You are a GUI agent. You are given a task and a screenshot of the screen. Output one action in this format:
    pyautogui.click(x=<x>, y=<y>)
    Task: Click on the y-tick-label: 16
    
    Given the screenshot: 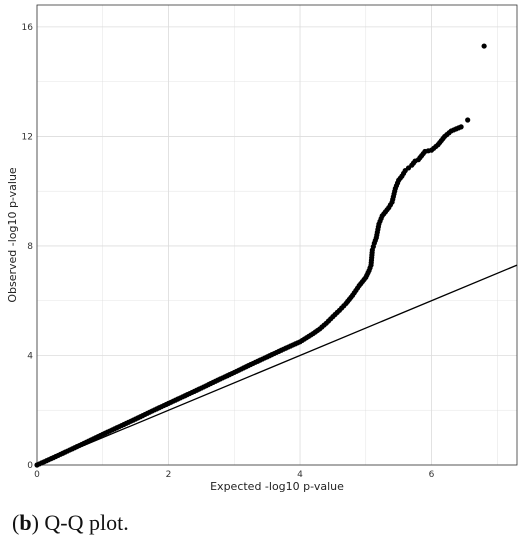 What is the action you would take?
    pyautogui.click(x=28, y=28)
    